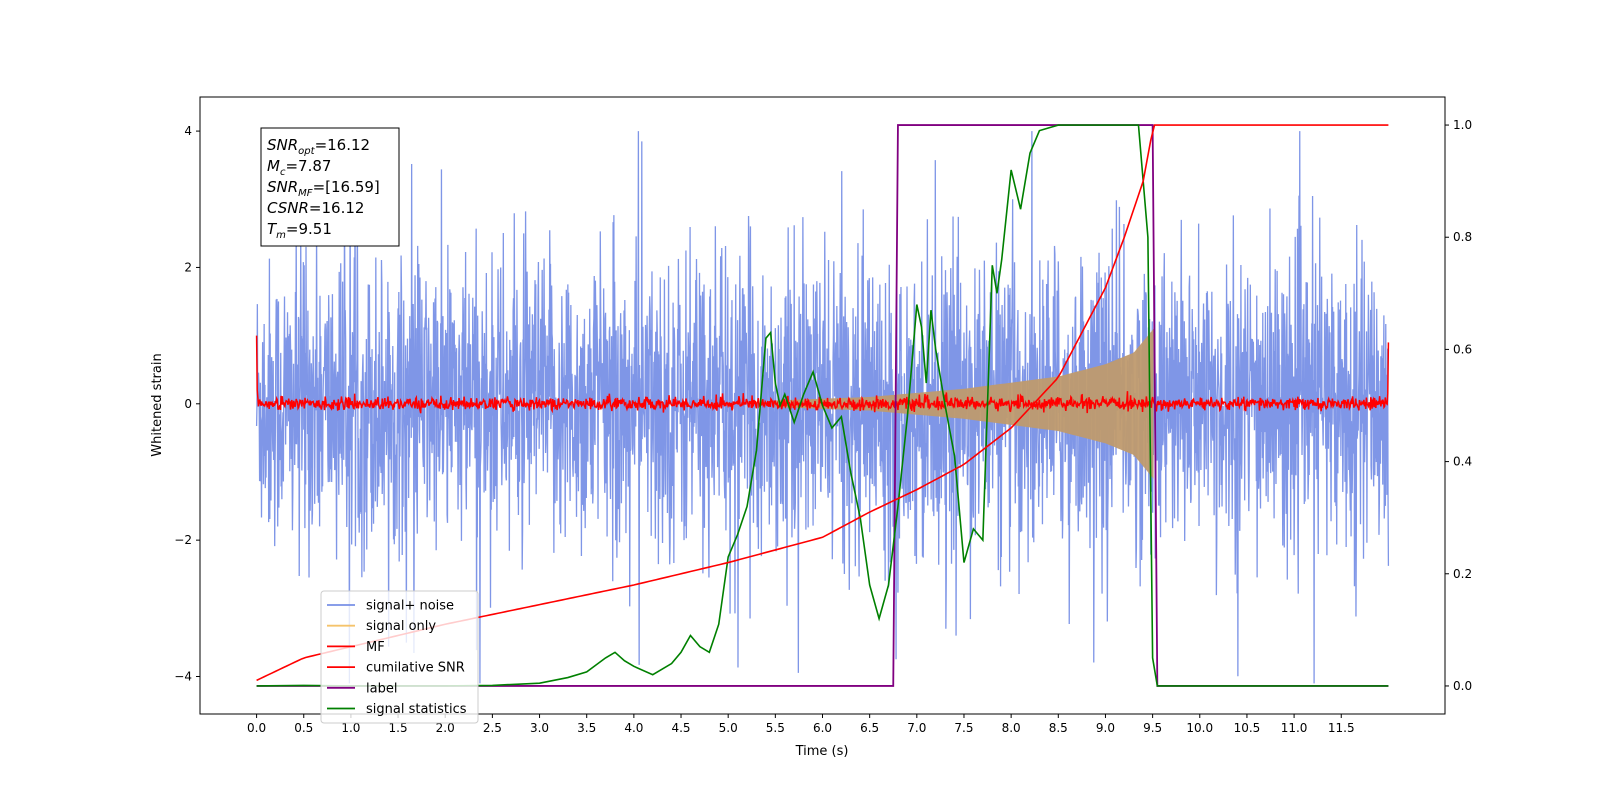 Image resolution: width=1600 pixels, height=800 pixels. What do you see at coordinates (410, 606) in the screenshot?
I see `legend-label: signal+ noise` at bounding box center [410, 606].